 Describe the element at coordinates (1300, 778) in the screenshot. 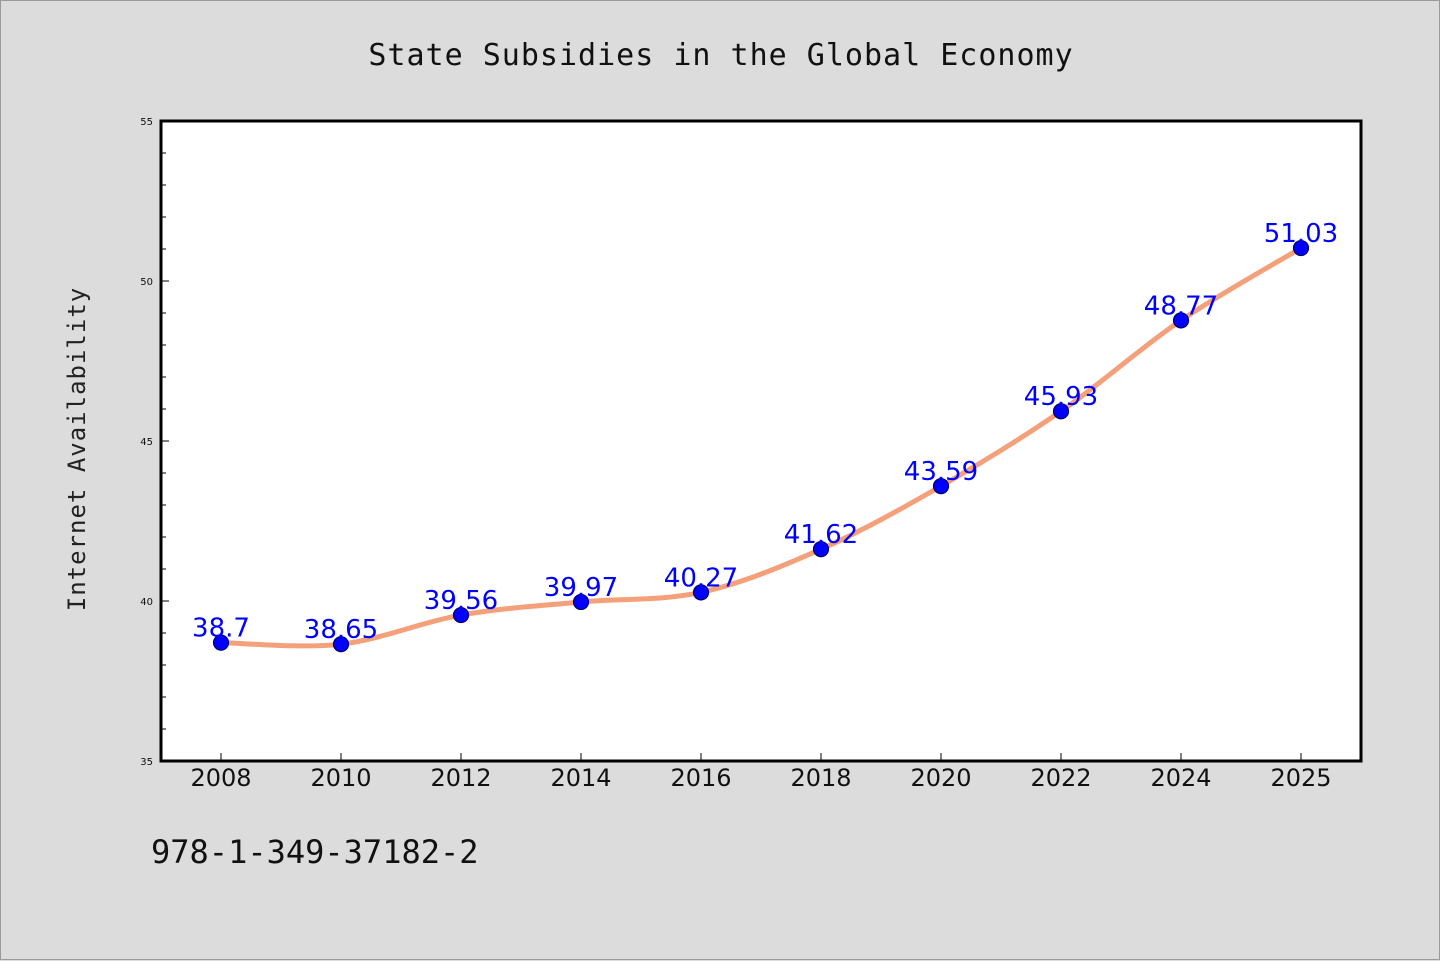

I see `x-tick-label: 2025` at that location.